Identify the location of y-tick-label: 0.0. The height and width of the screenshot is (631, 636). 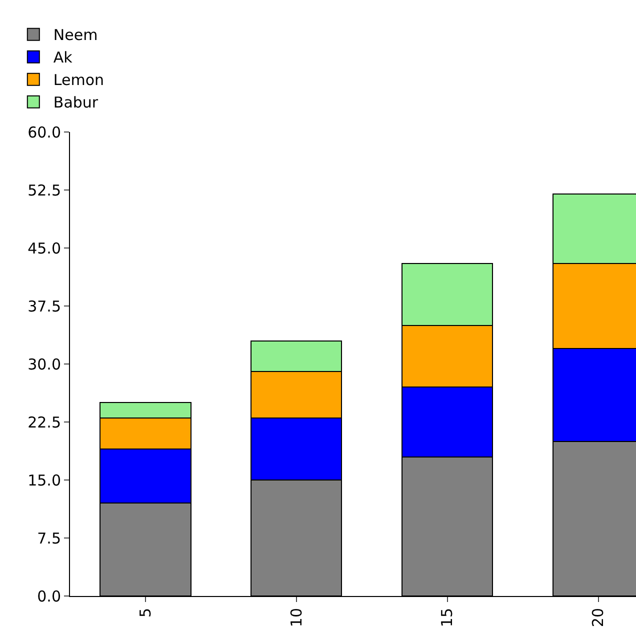
(49, 596).